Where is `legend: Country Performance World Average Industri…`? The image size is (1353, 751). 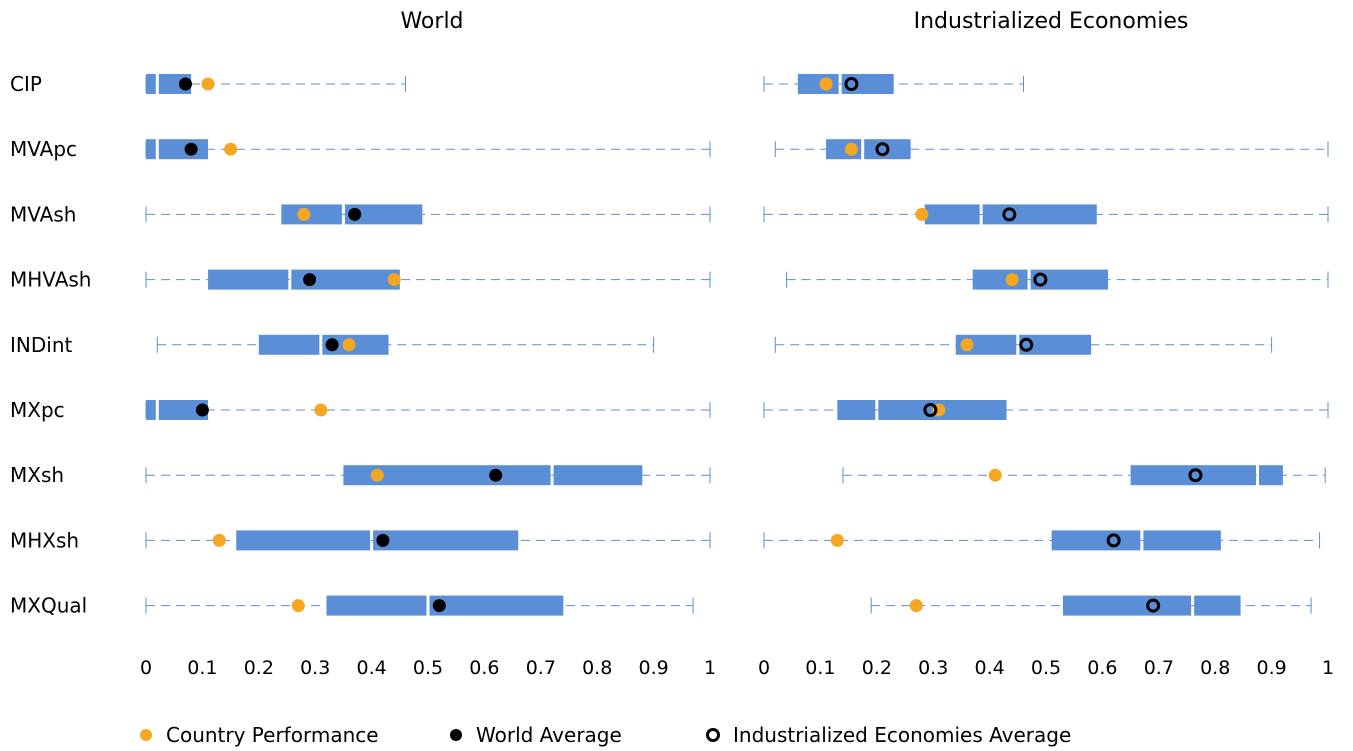
legend: Country Performance World Average Industri… is located at coordinates (605, 735).